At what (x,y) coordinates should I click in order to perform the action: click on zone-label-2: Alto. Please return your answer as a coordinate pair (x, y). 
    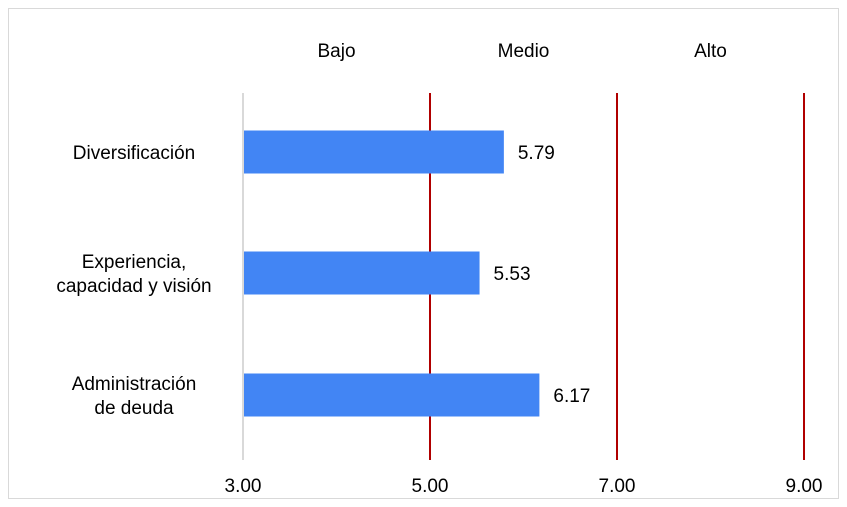
    Looking at the image, I should click on (710, 51).